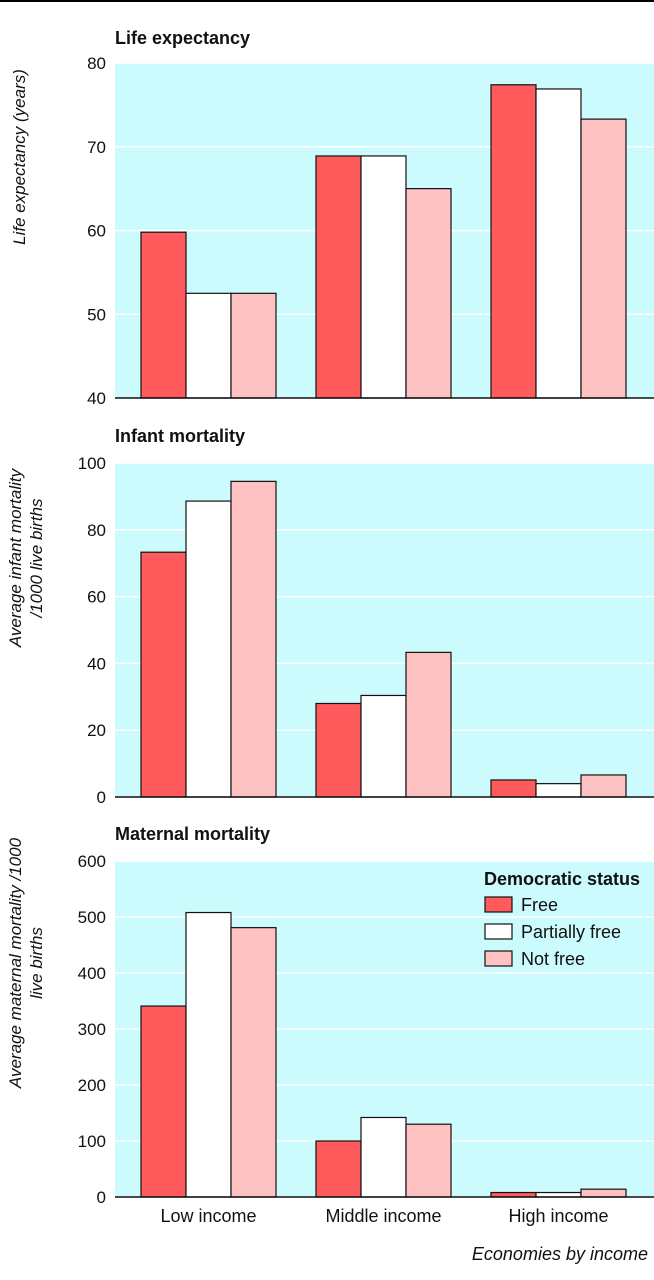  I want to click on maternal-mortality-title: Maternal mortality, so click(193, 834).